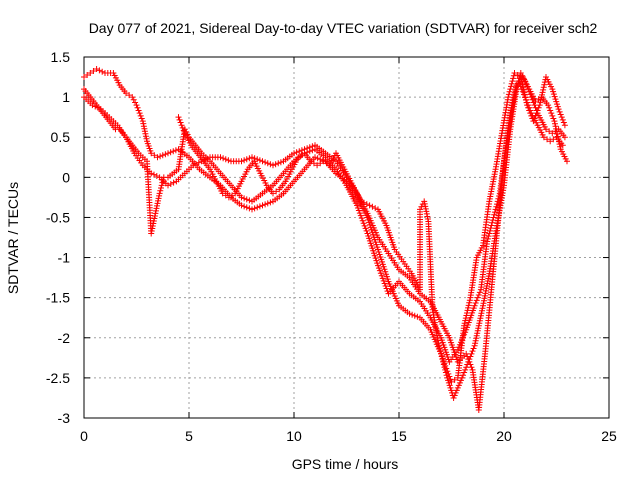 The image size is (640, 480). I want to click on y-tick-label: 0, so click(66, 177).